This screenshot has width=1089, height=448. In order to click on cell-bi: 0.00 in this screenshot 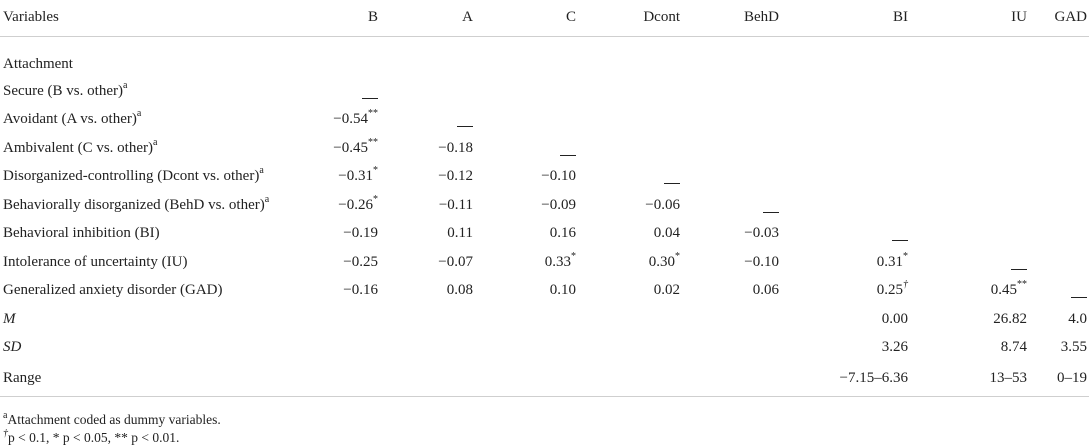, I will do `click(852, 319)`.